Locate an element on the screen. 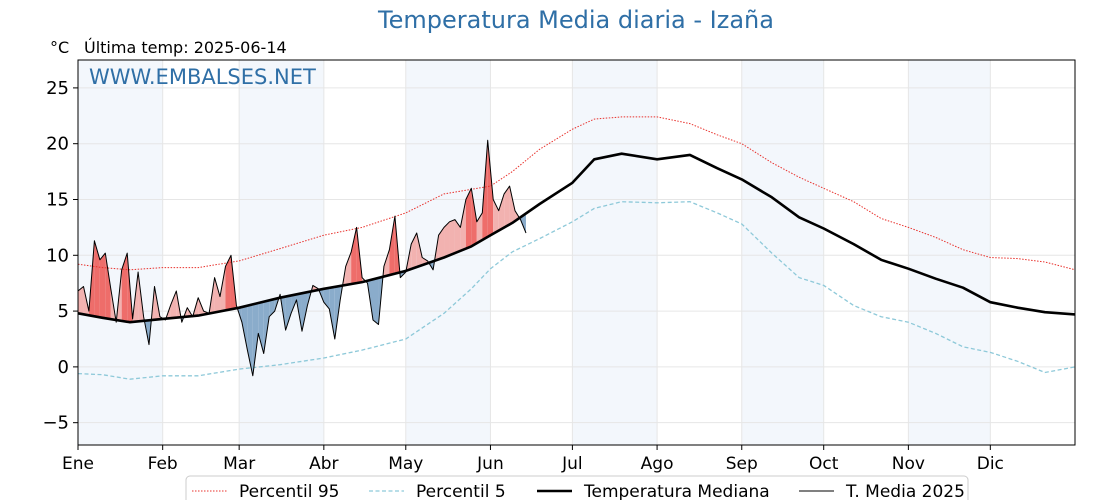 Image resolution: width=1120 pixels, height=500 pixels. legend-label: Temperatura Mediana is located at coordinates (676, 491).